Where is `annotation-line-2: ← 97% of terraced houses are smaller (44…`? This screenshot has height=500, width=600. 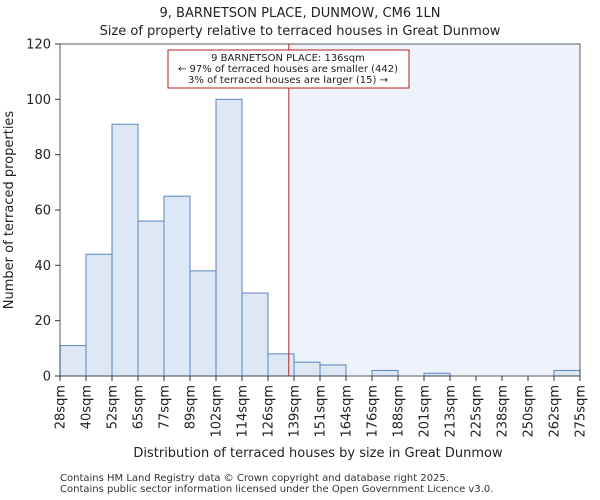
annotation-line-2: ← 97% of terraced houses are smaller (44… is located at coordinates (288, 69).